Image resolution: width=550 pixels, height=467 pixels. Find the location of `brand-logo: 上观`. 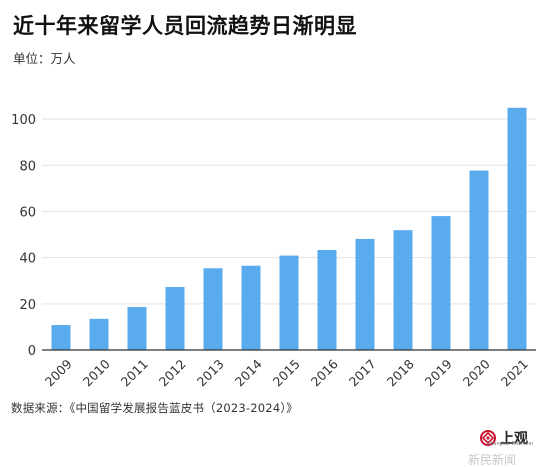

brand-logo: 上观 is located at coordinates (504, 438).